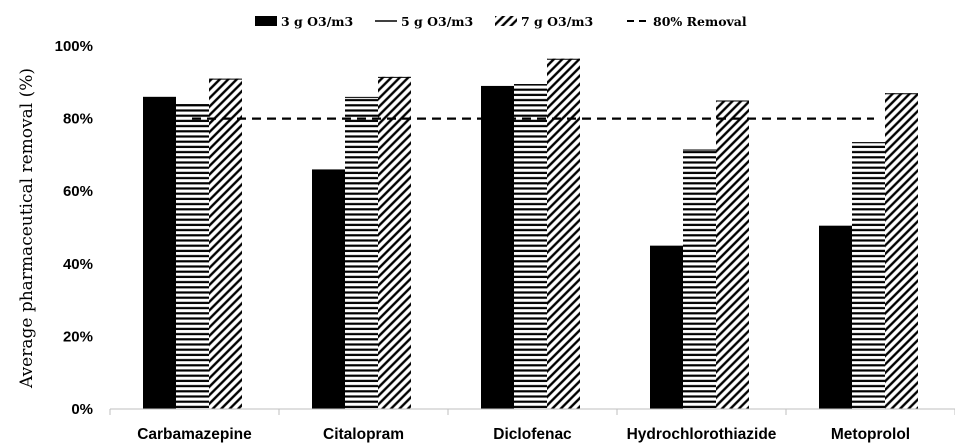 Image resolution: width=955 pixels, height=443 pixels. What do you see at coordinates (437, 21) in the screenshot?
I see `legend-label: 5 g O3/m3` at bounding box center [437, 21].